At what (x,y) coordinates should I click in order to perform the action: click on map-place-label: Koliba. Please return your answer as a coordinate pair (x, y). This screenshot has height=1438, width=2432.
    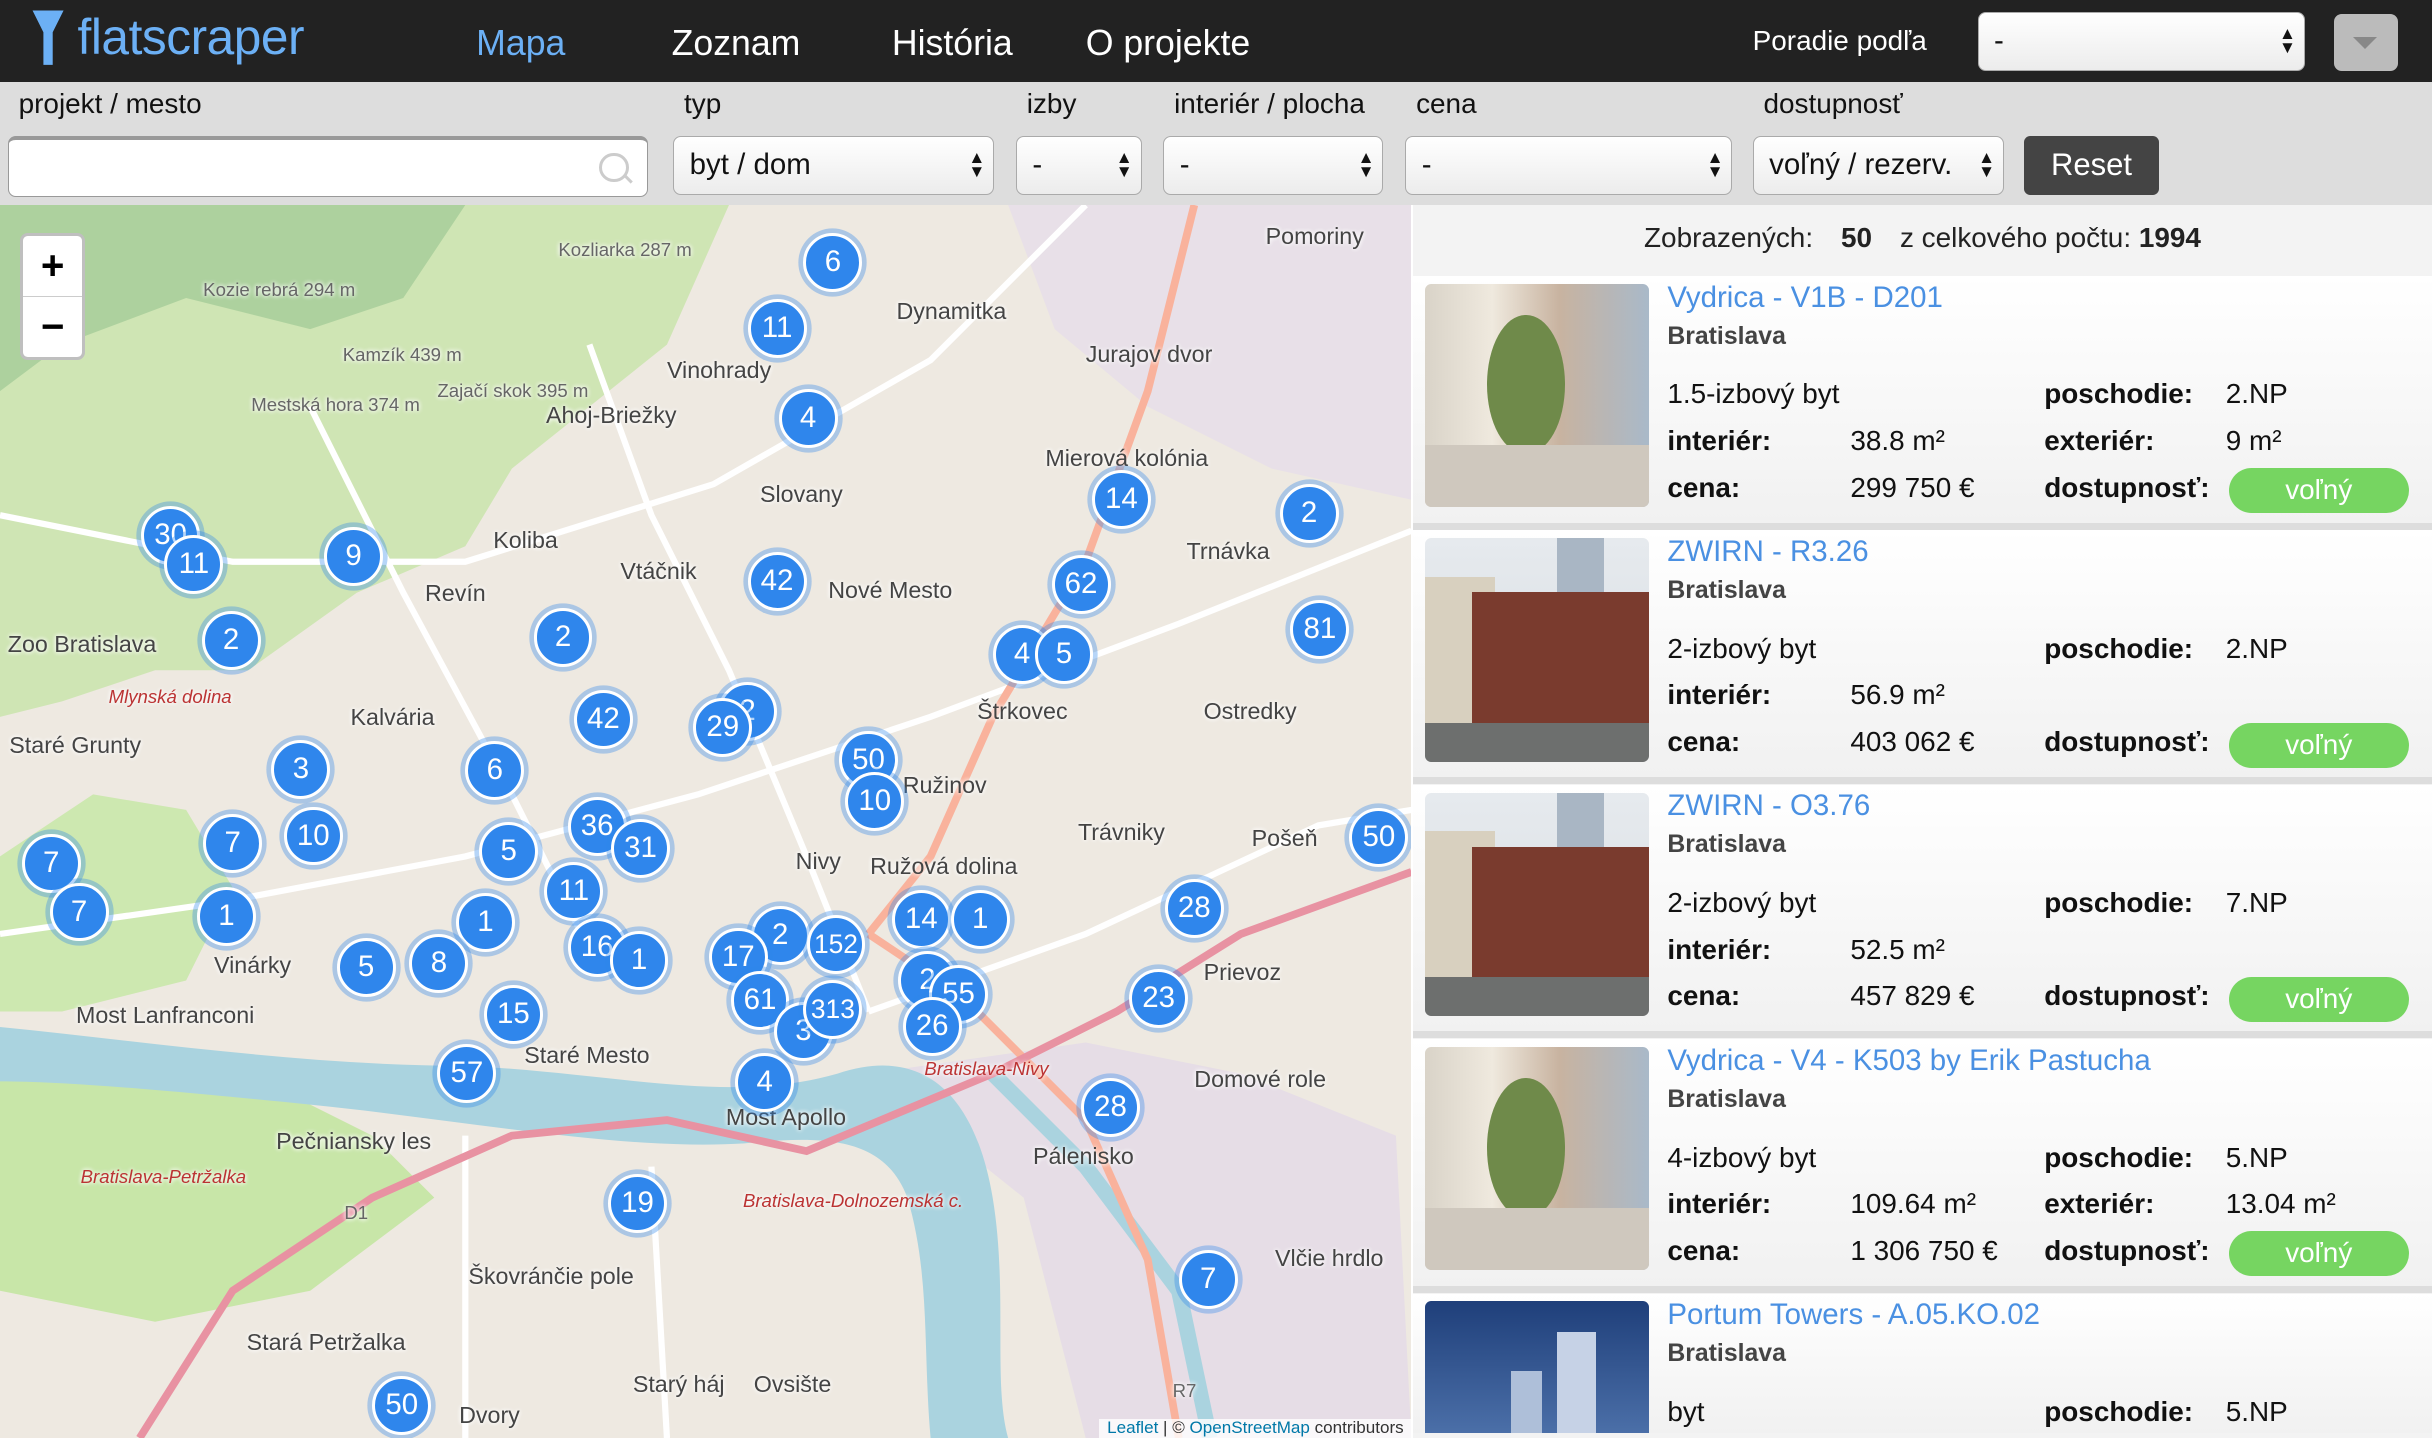
    Looking at the image, I should click on (525, 540).